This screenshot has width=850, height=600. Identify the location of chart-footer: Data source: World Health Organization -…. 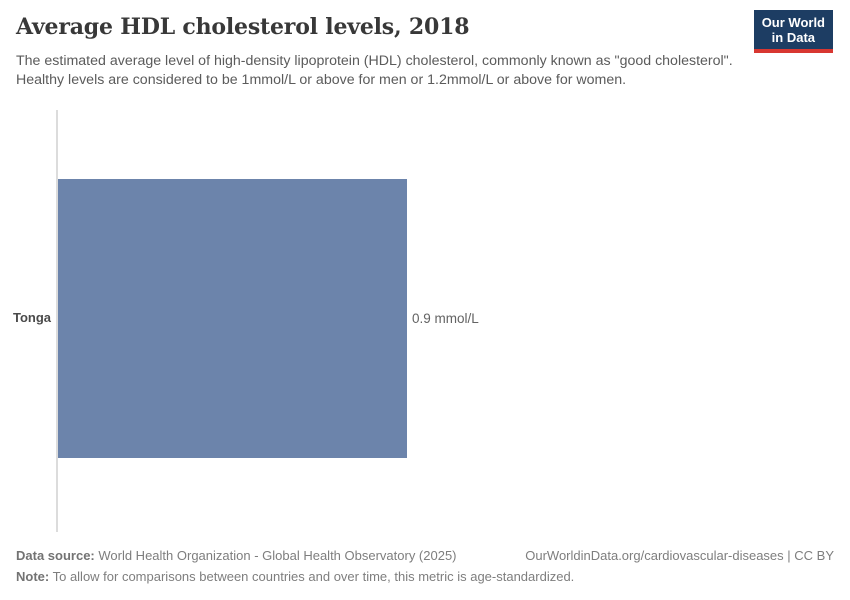
(425, 566).